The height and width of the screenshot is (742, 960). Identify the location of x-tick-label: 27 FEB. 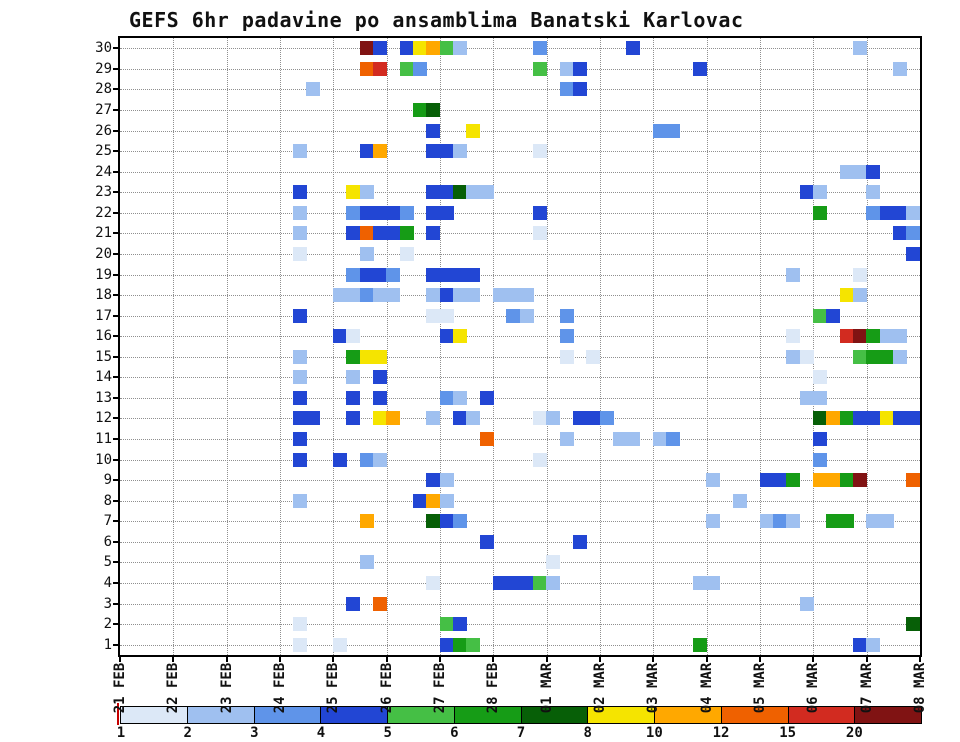
(440, 688).